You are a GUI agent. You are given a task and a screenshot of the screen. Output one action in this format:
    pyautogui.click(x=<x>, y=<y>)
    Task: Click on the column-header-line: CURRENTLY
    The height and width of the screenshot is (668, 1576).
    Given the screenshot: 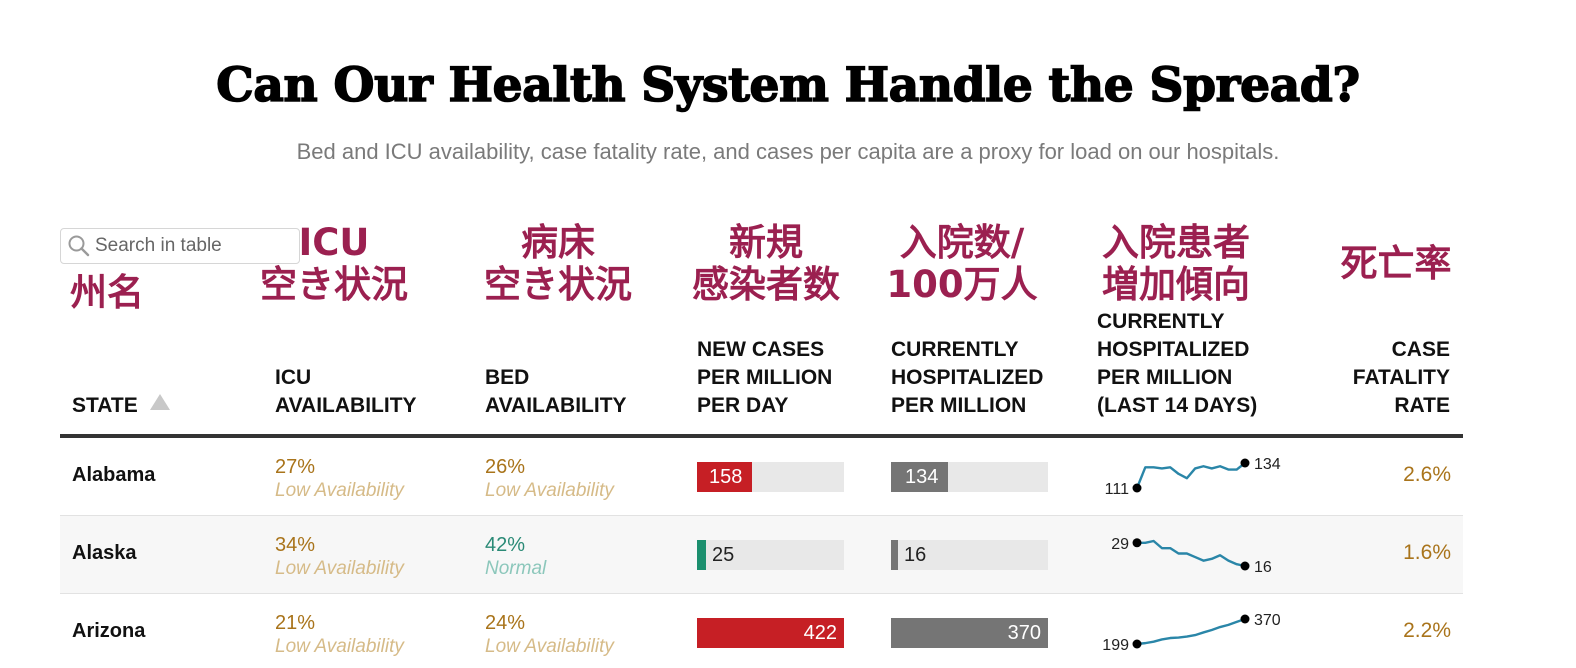 What is the action you would take?
    pyautogui.click(x=955, y=349)
    